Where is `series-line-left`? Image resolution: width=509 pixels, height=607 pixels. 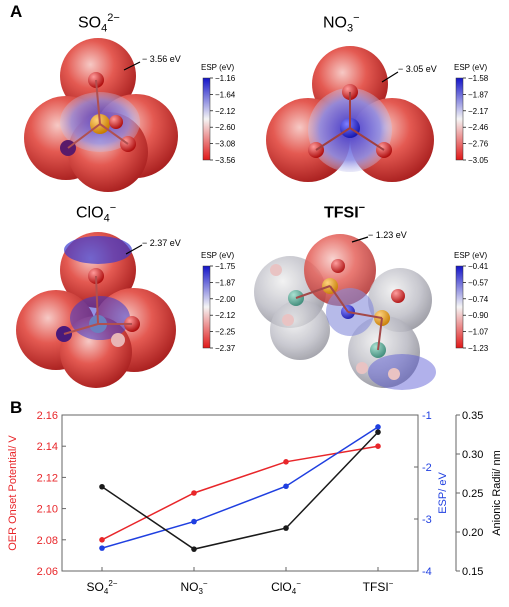
series-line-left is located at coordinates (240, 493).